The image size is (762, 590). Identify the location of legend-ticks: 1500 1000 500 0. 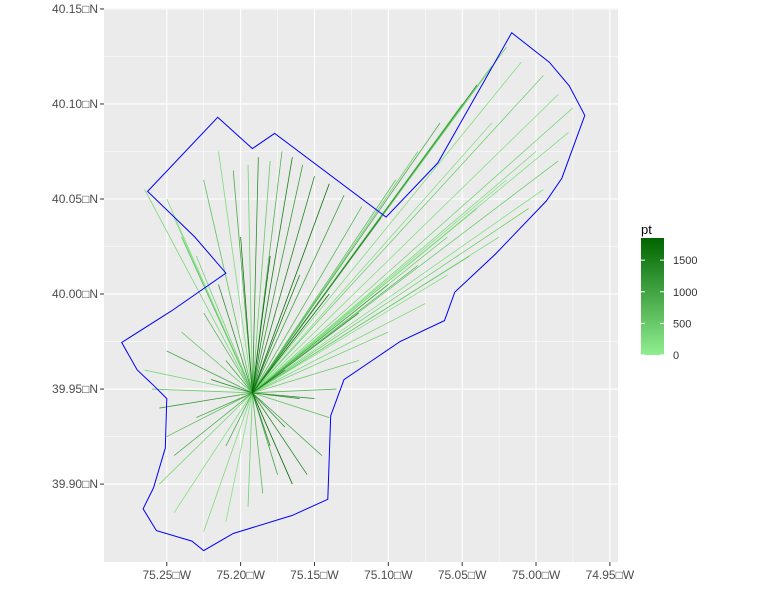
(669, 308).